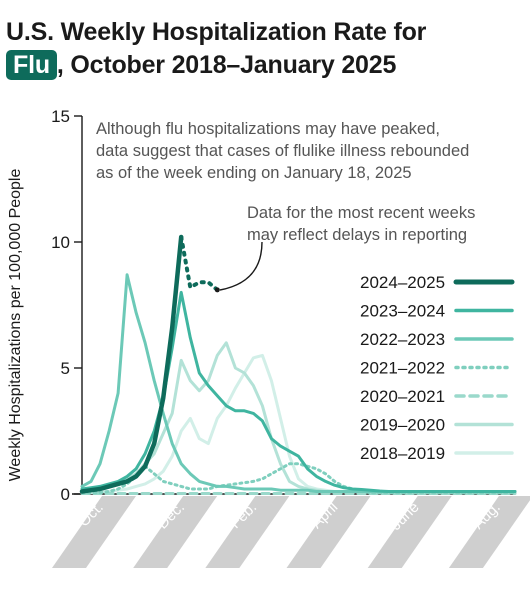 This screenshot has width=530, height=600. Describe the element at coordinates (357, 235) in the screenshot. I see `annotation2-line-1: may reflect delays in reporting` at that location.